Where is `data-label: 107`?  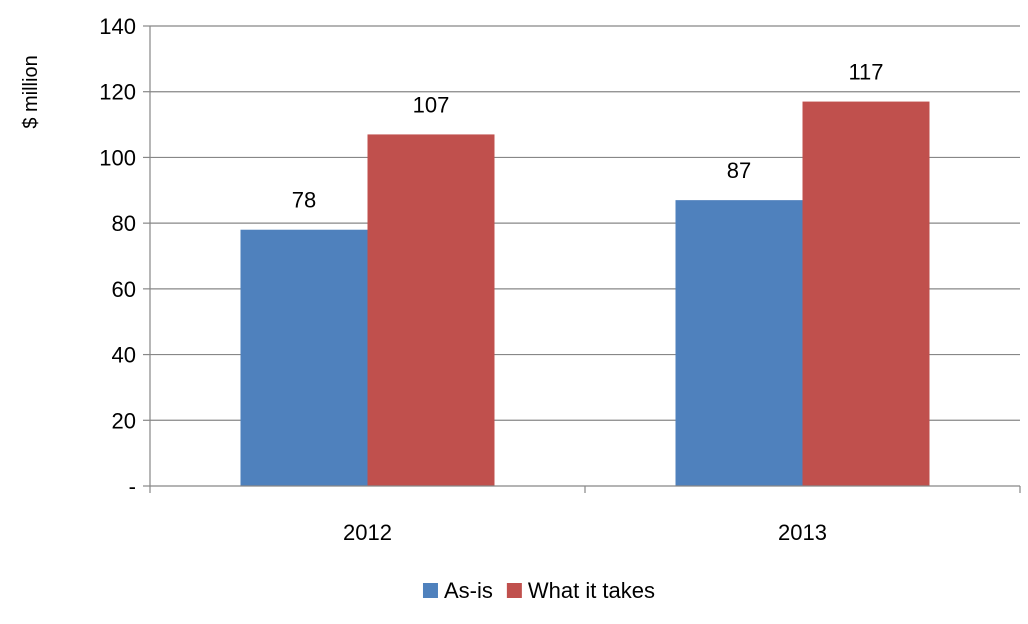 data-label: 107 is located at coordinates (431, 104).